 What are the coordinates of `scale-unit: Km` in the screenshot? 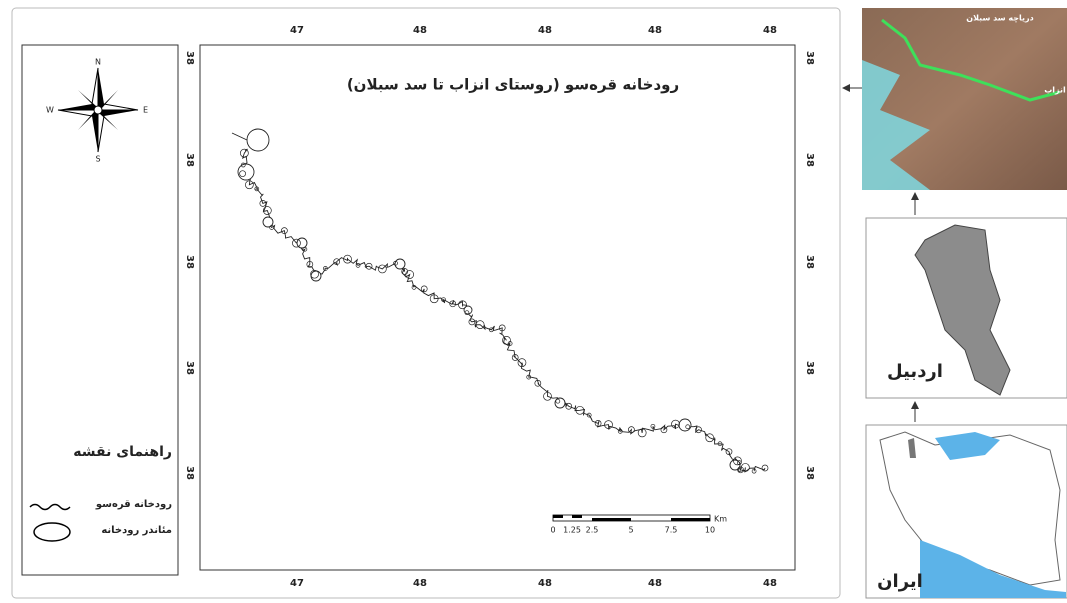 It's located at (720, 519).